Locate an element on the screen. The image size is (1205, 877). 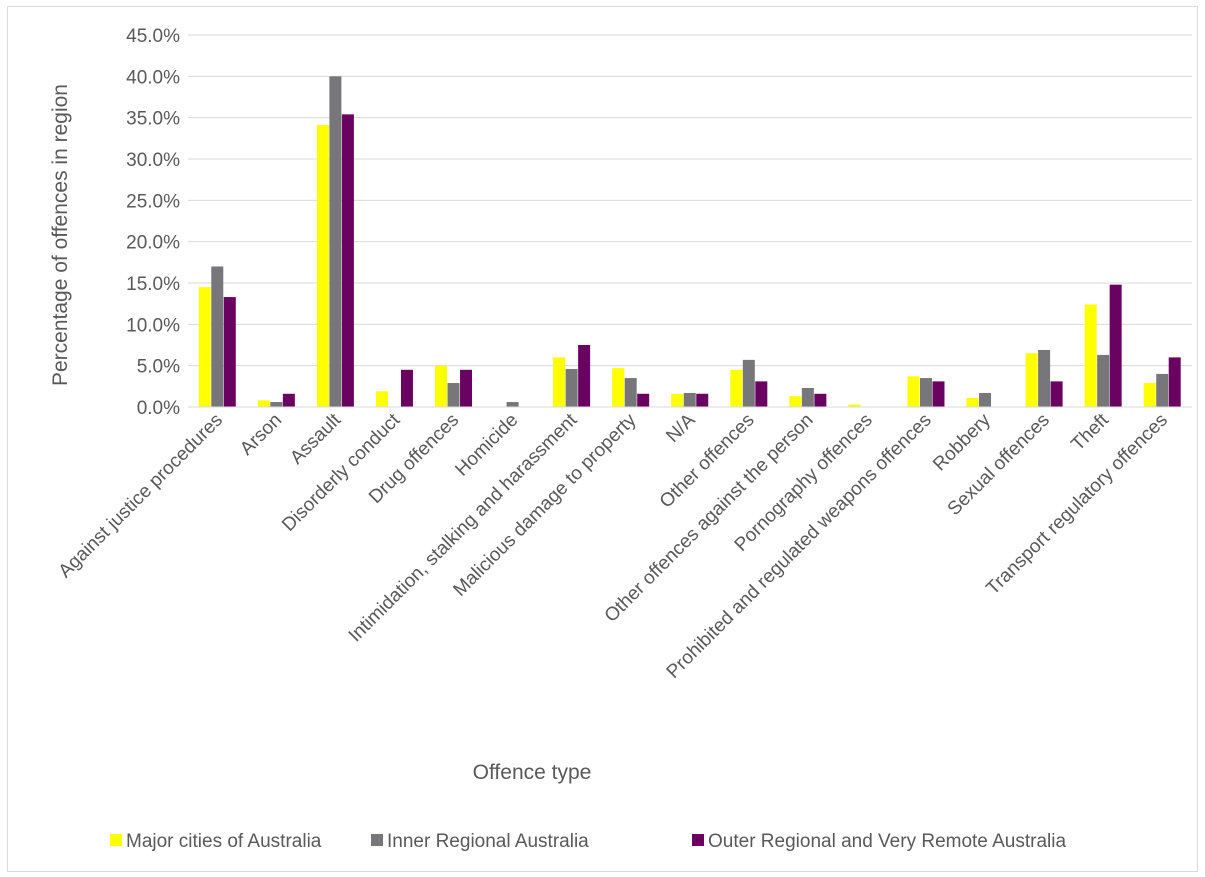
x-tick-label: N/A is located at coordinates (680, 427).